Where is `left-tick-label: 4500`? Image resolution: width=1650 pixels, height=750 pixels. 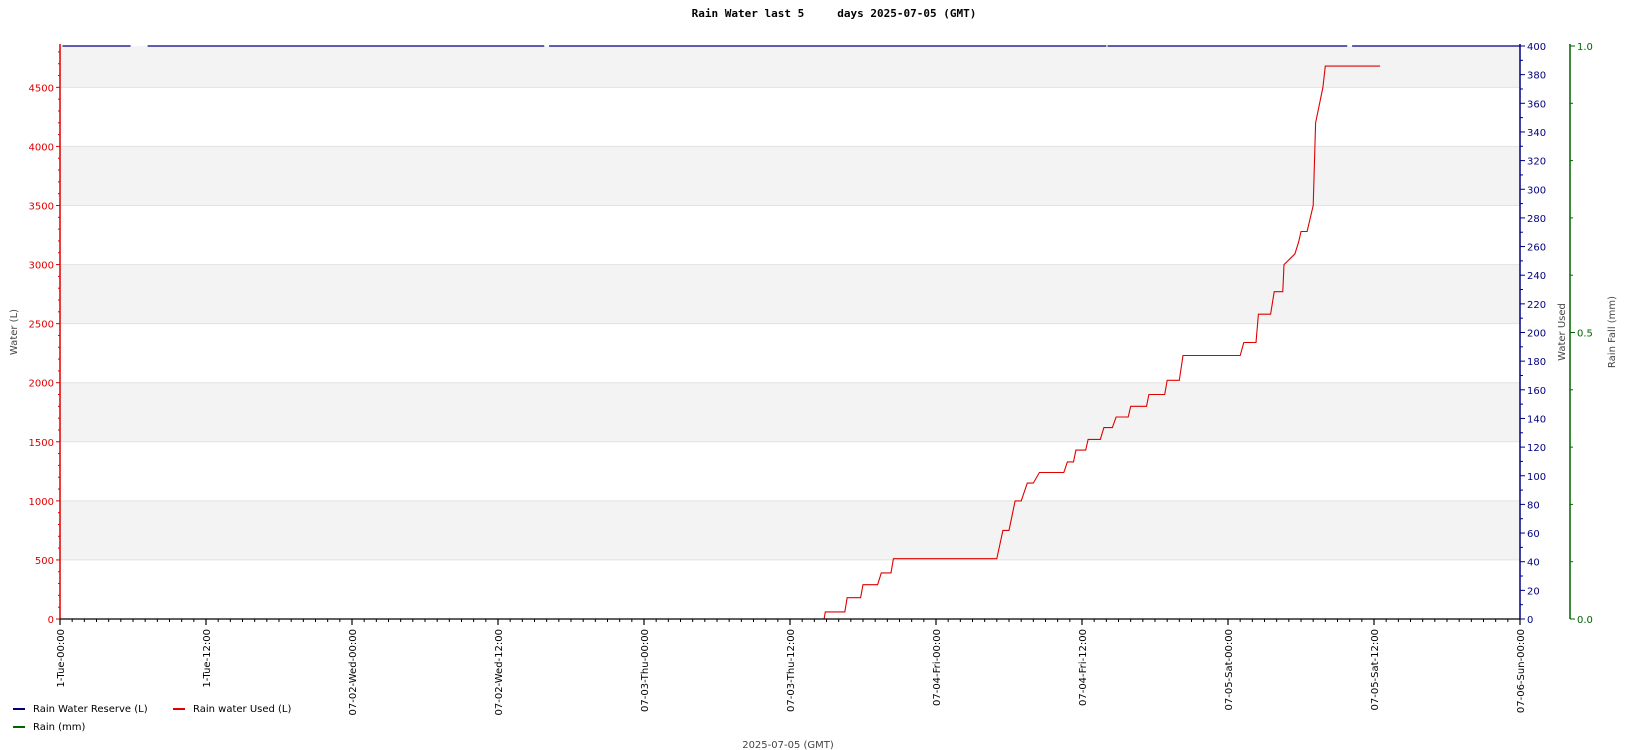
left-tick-label: 4500 is located at coordinates (41, 88).